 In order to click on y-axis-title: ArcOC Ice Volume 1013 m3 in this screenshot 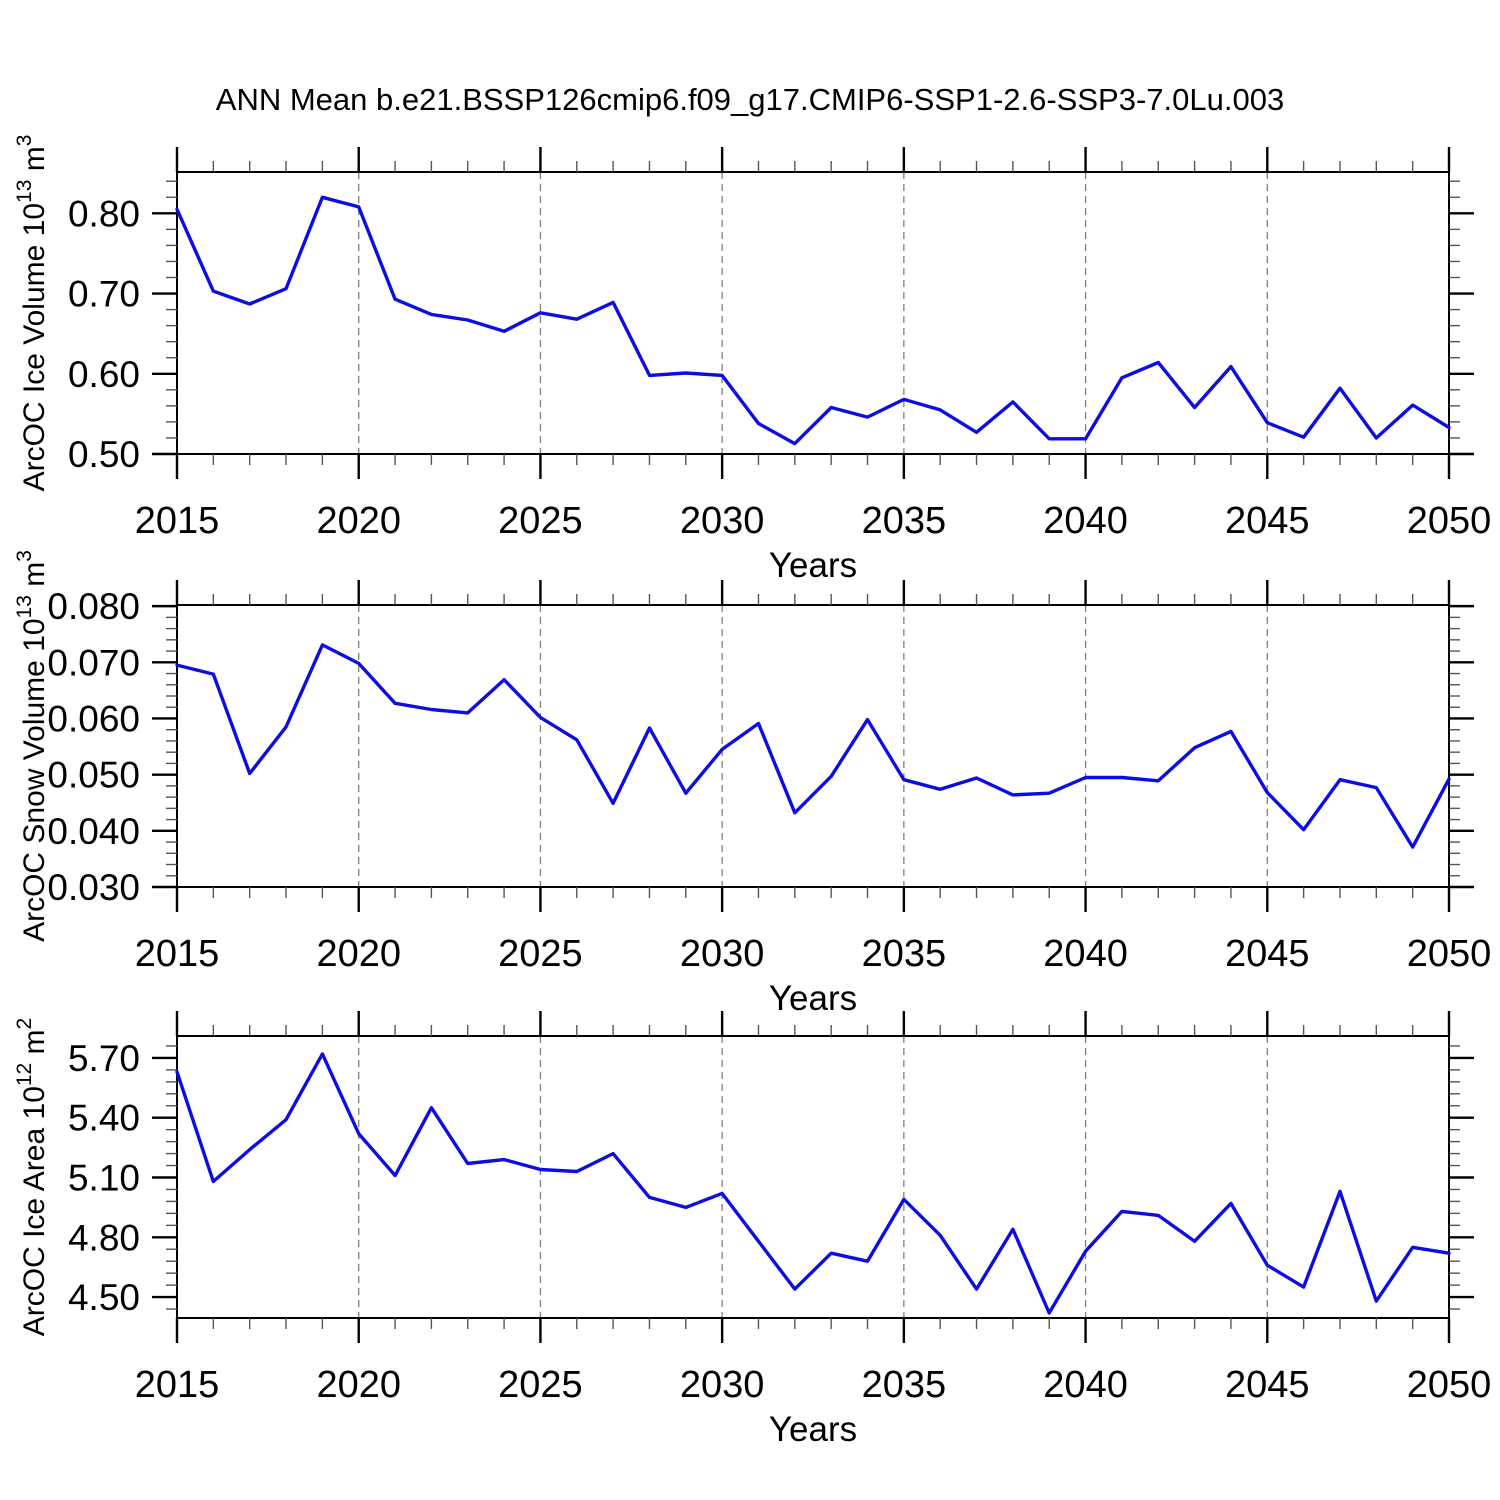, I will do `click(32, 313)`.